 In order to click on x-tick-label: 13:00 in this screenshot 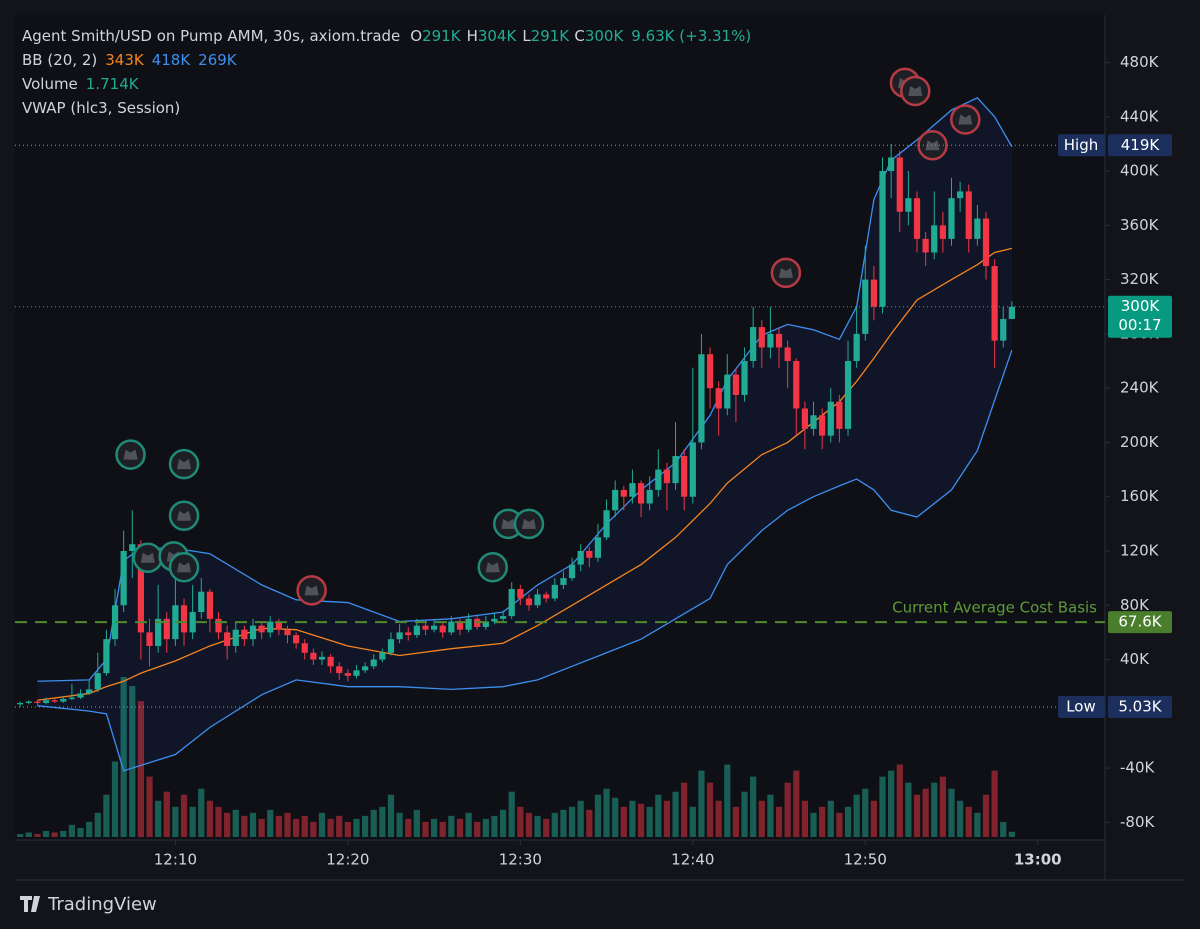, I will do `click(1038, 860)`.